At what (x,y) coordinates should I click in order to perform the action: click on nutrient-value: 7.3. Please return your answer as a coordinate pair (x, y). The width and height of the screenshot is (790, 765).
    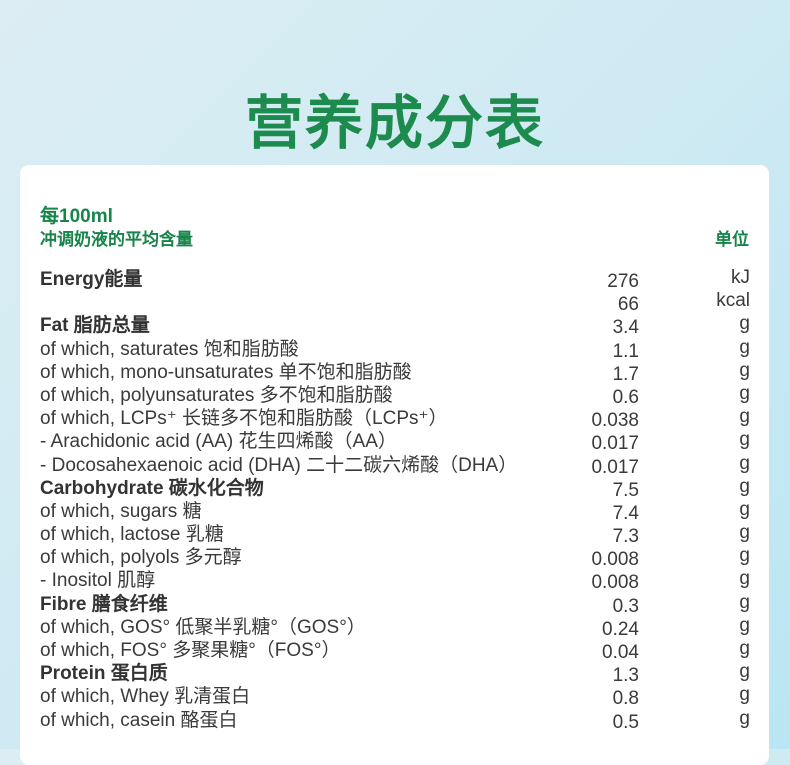
    Looking at the image, I should click on (625, 537).